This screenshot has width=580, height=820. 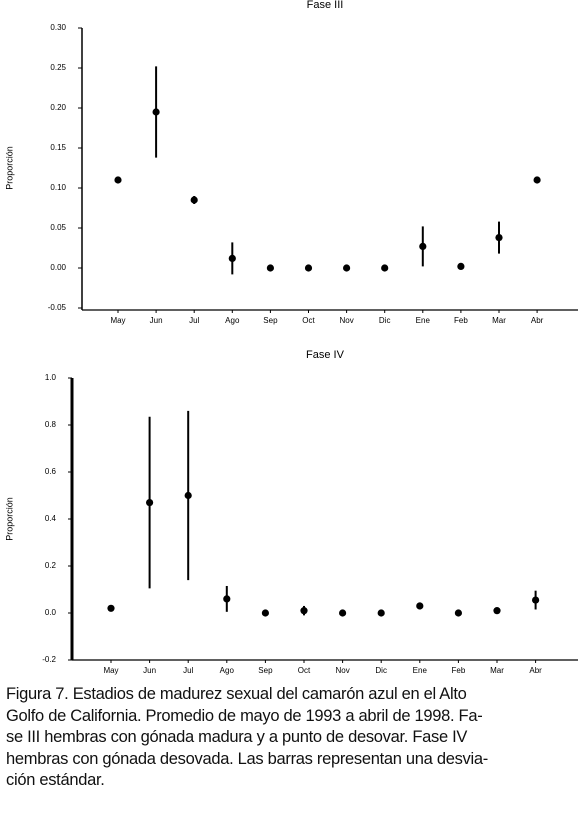 What do you see at coordinates (58, 27) in the screenshot?
I see `y-tick-label: 0.30` at bounding box center [58, 27].